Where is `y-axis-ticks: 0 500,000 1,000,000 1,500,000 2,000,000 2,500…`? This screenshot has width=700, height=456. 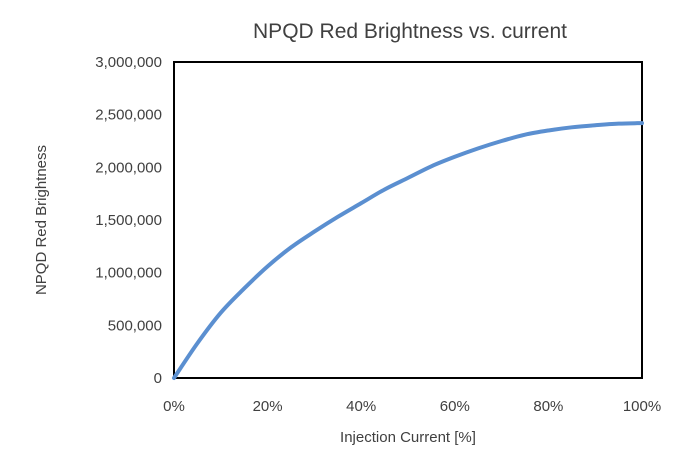 y-axis-ticks: 0 500,000 1,000,000 1,500,000 2,000,000 2,500… is located at coordinates (128, 220).